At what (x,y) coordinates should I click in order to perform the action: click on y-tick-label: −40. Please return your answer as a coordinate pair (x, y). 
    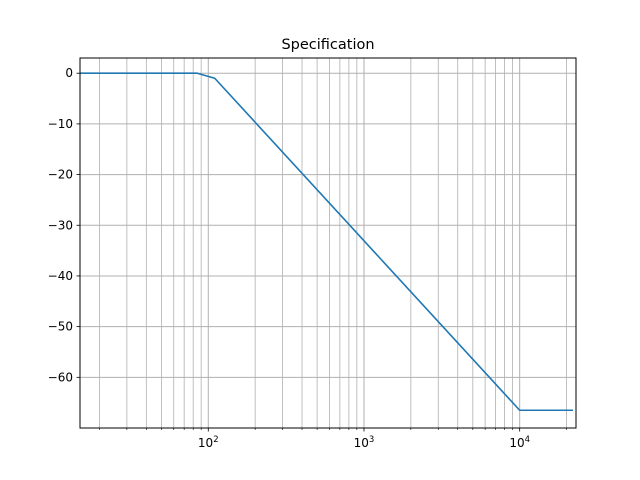
    Looking at the image, I should click on (60, 276).